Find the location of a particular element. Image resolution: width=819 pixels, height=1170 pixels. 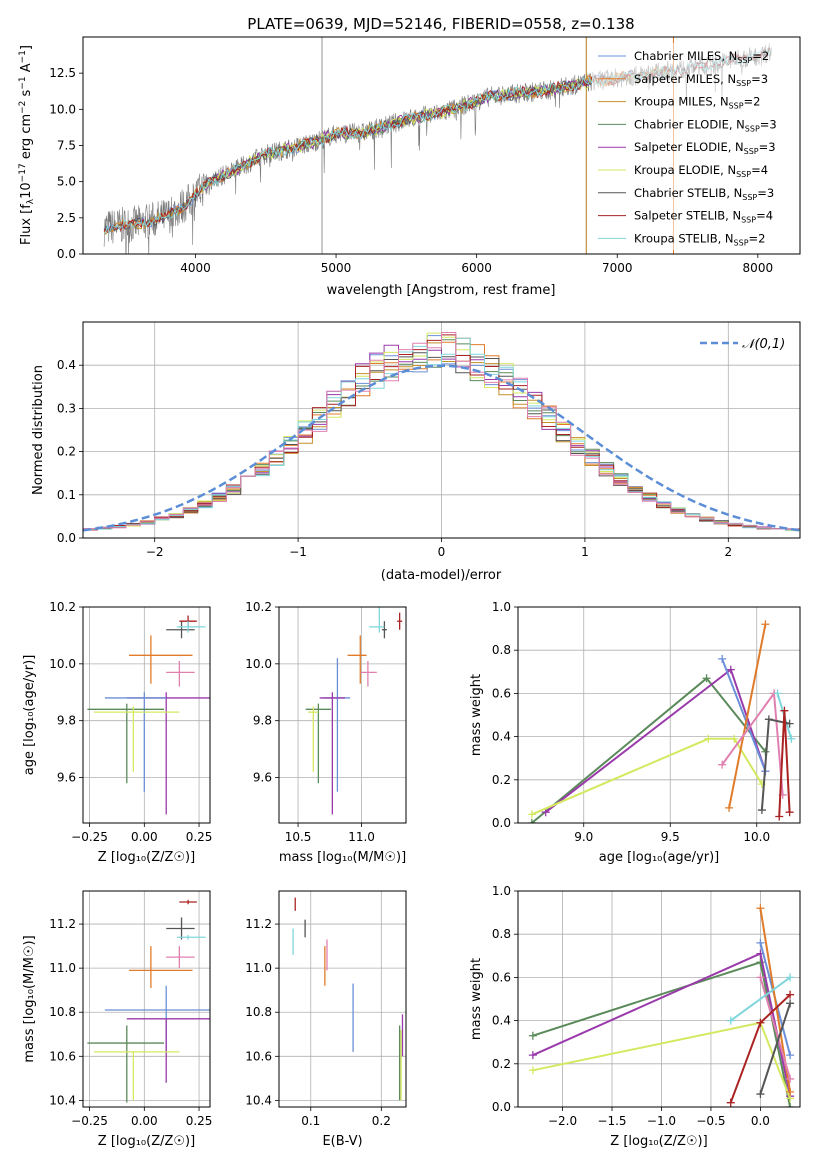

residual-ytick-label: 0.0 is located at coordinates (66, 538).